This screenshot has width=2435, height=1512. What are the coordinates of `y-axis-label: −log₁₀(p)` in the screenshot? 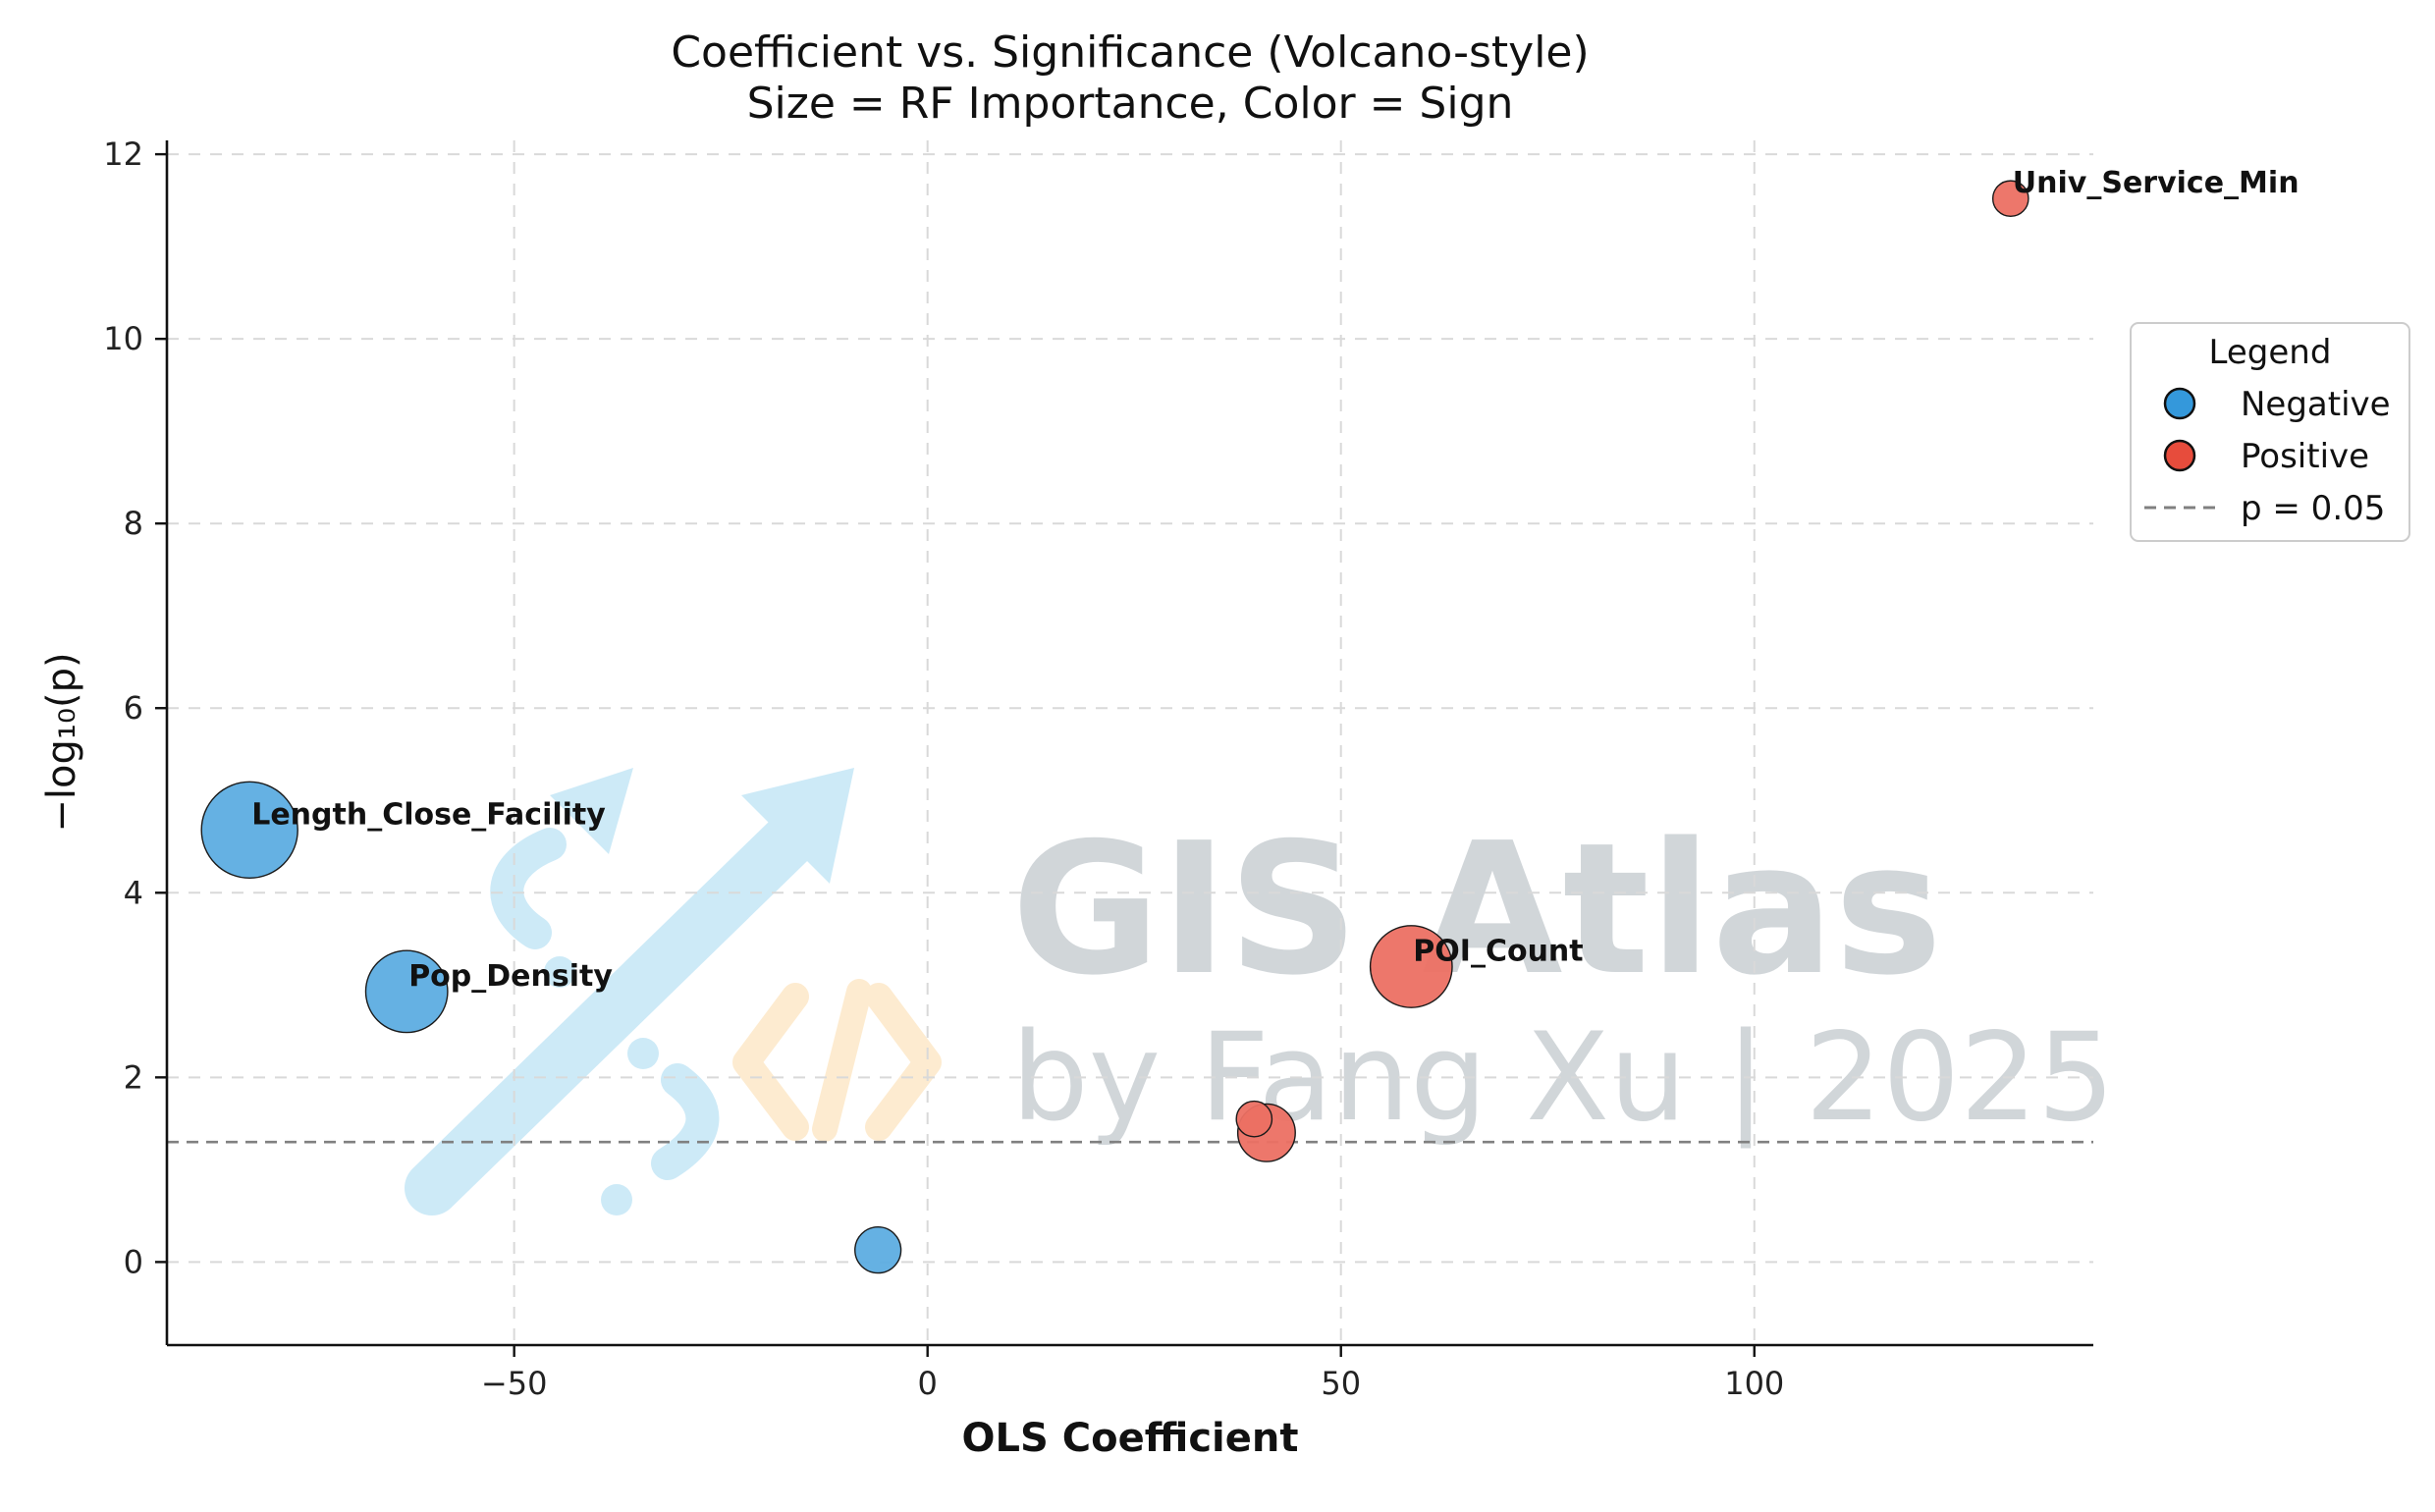 It's located at (61, 742).